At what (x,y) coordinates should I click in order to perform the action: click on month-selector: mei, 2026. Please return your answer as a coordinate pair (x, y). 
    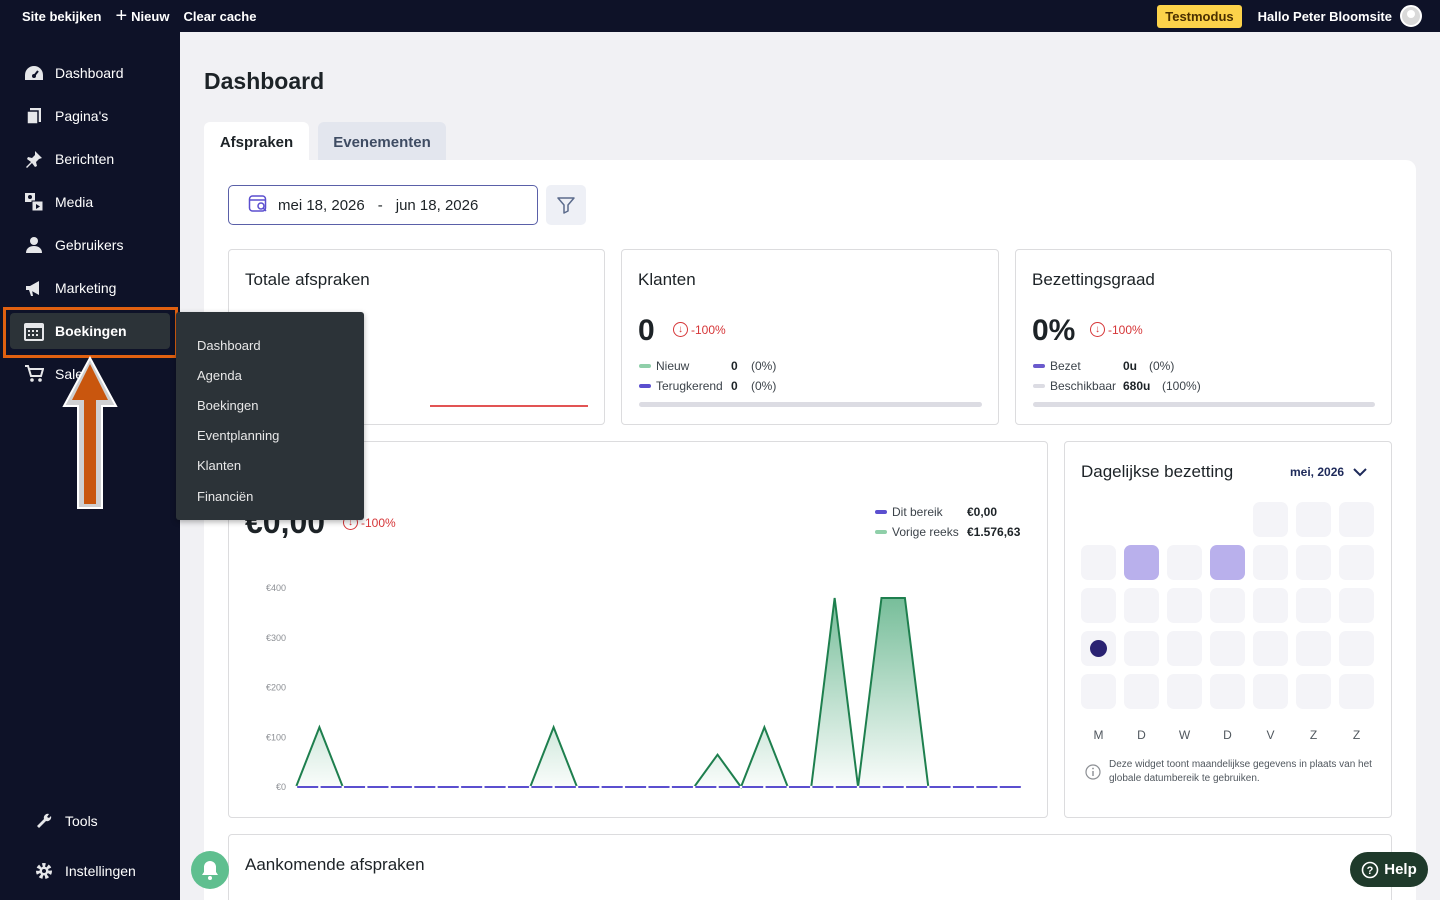
    Looking at the image, I should click on (1328, 472).